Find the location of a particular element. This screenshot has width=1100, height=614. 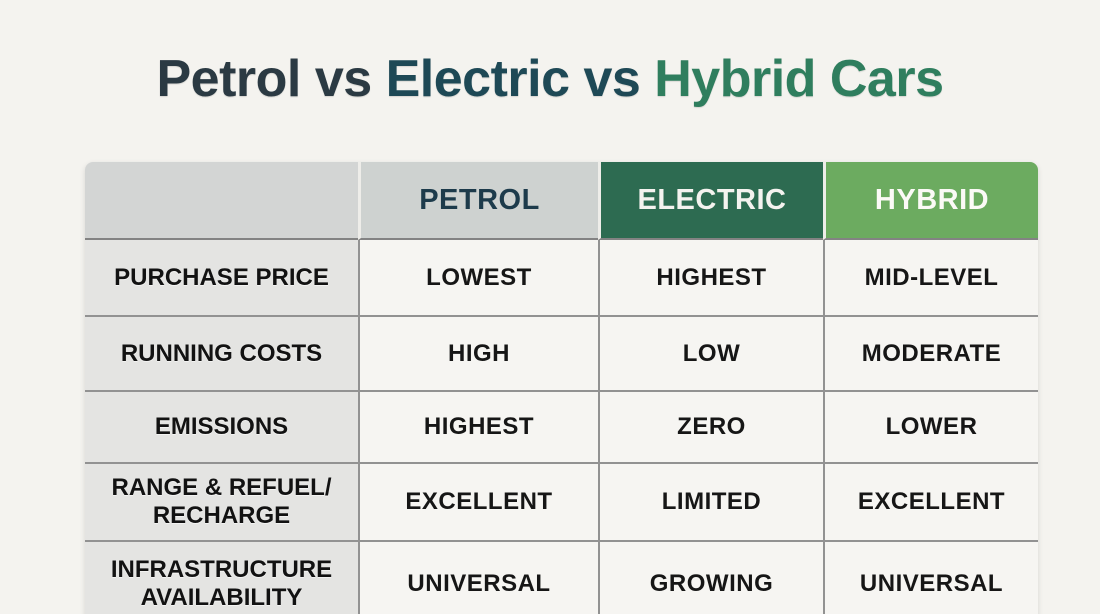

cell-running-costs-hybrid: MODERATE is located at coordinates (930, 352).